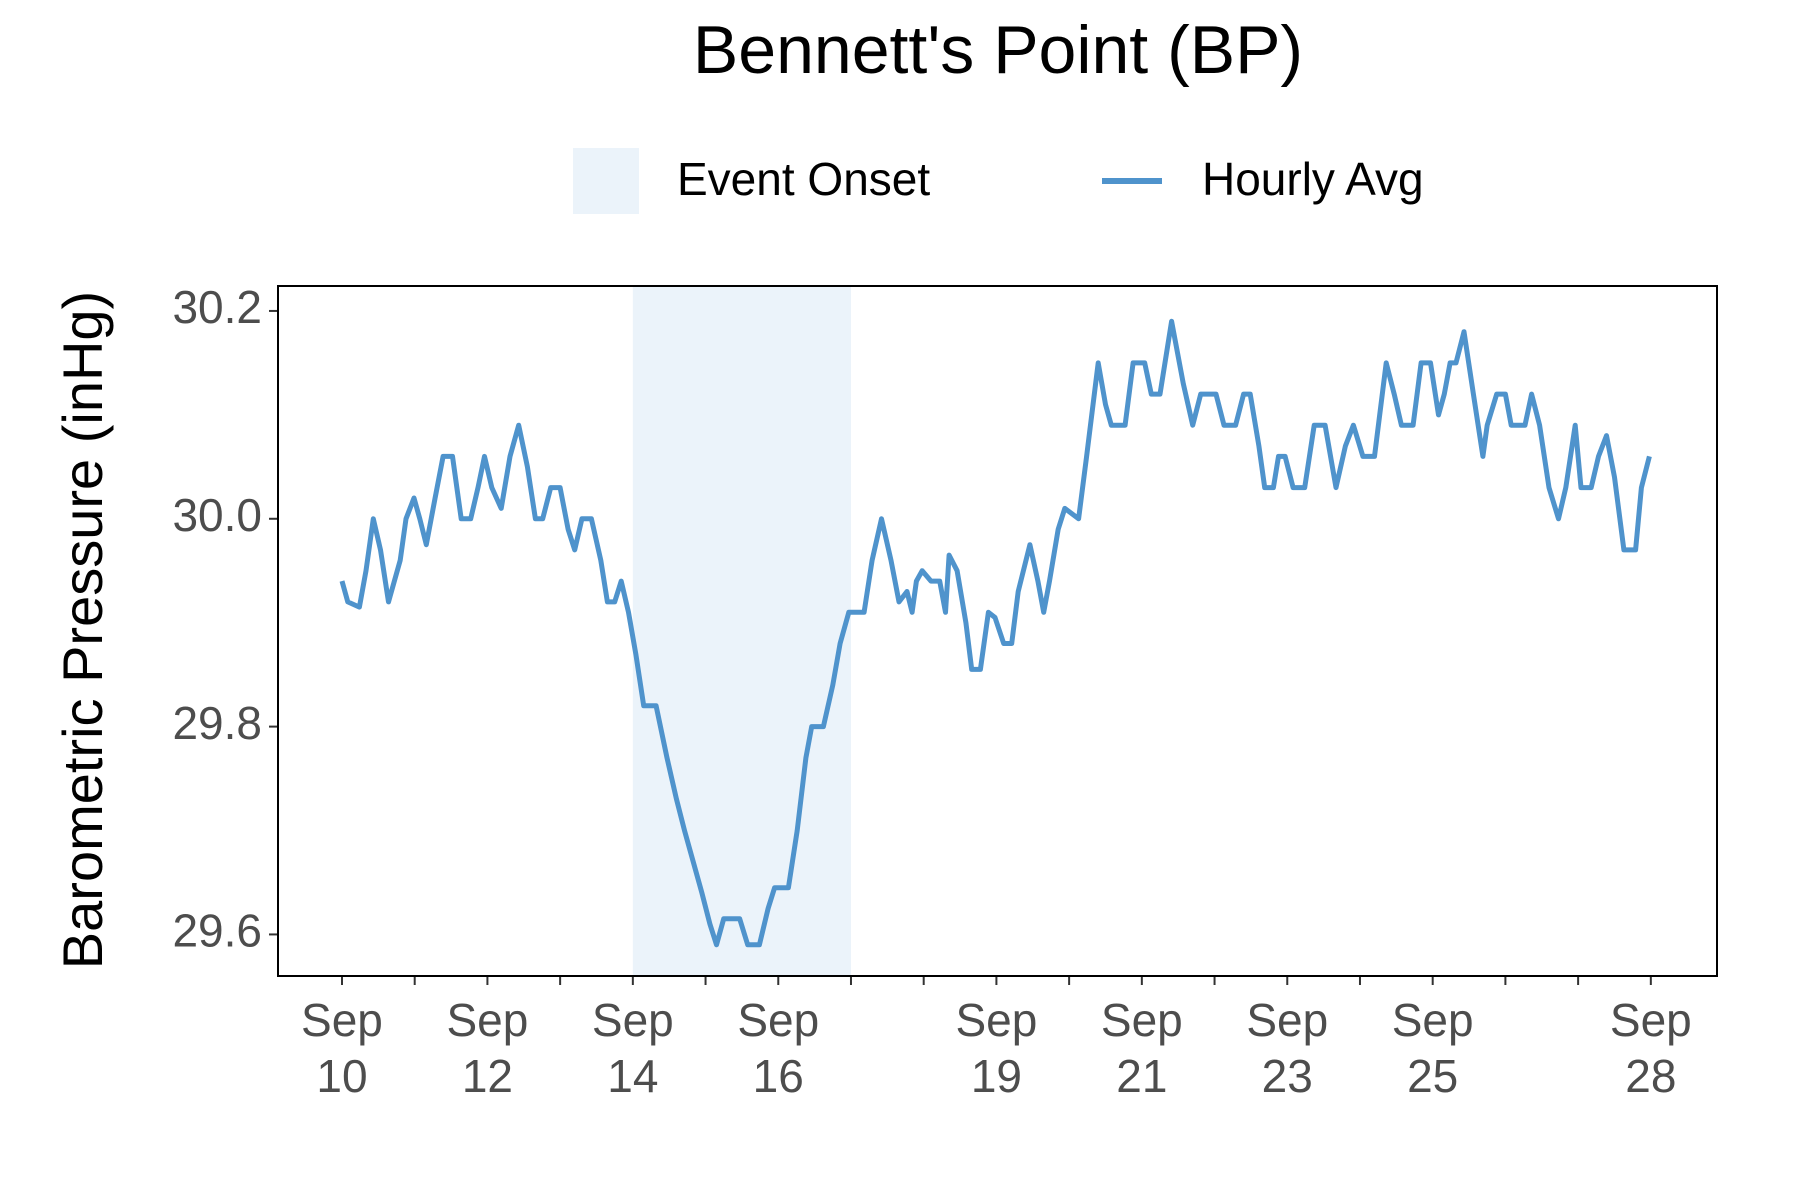 The image size is (1800, 1200). I want to click on x-tick-label: Sep 14, so click(633, 1048).